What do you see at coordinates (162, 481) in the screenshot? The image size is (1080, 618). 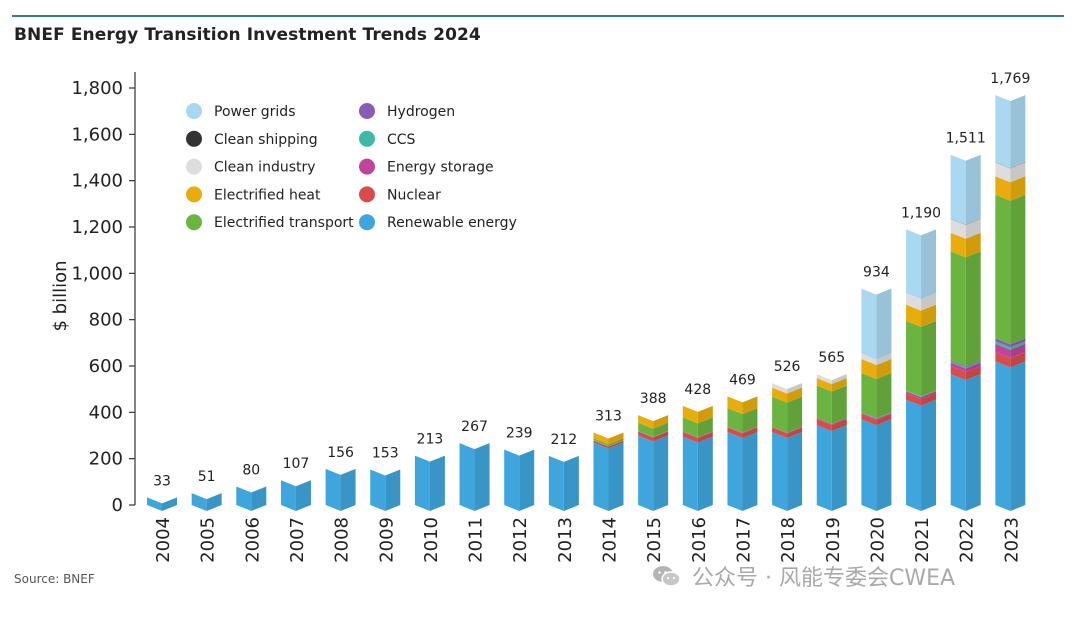 I see `bar-total-label: 33` at bounding box center [162, 481].